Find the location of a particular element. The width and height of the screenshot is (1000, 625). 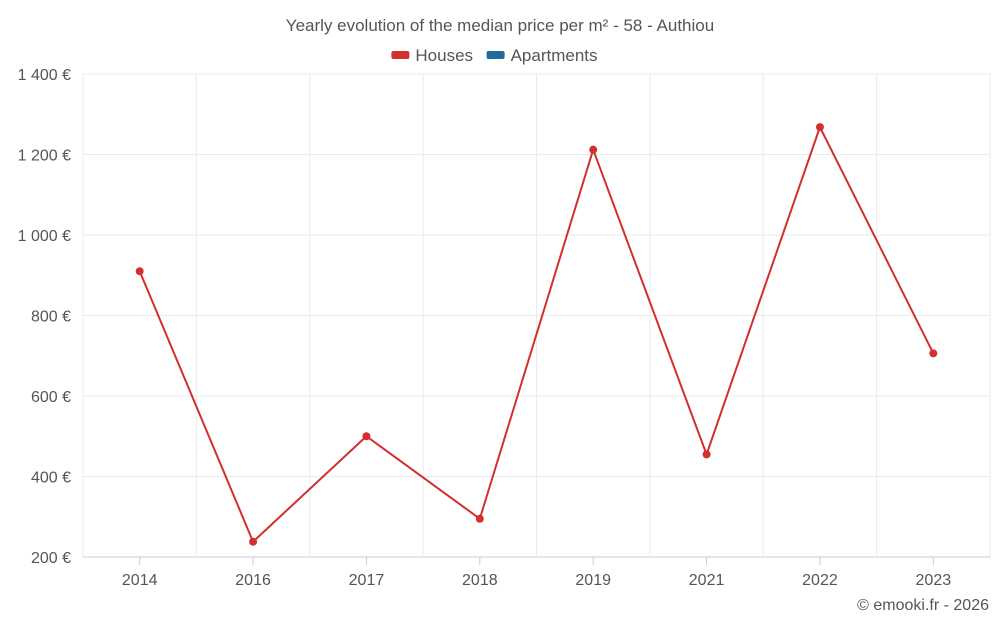

legend-item-houses: Houses is located at coordinates (432, 55).